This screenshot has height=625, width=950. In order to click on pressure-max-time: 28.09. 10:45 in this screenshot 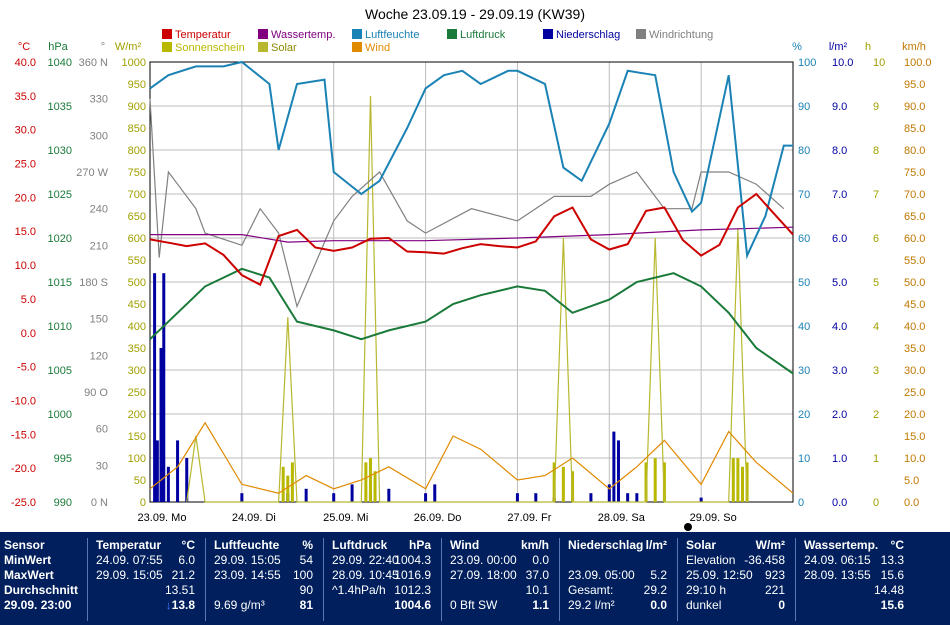, I will do `click(365, 575)`.